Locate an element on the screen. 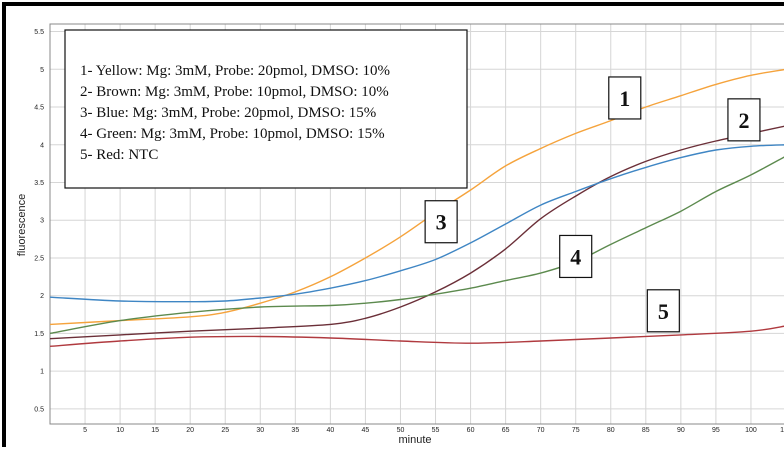 Image resolution: width=784 pixels, height=452 pixels. series-marker-4: 4 is located at coordinates (576, 256).